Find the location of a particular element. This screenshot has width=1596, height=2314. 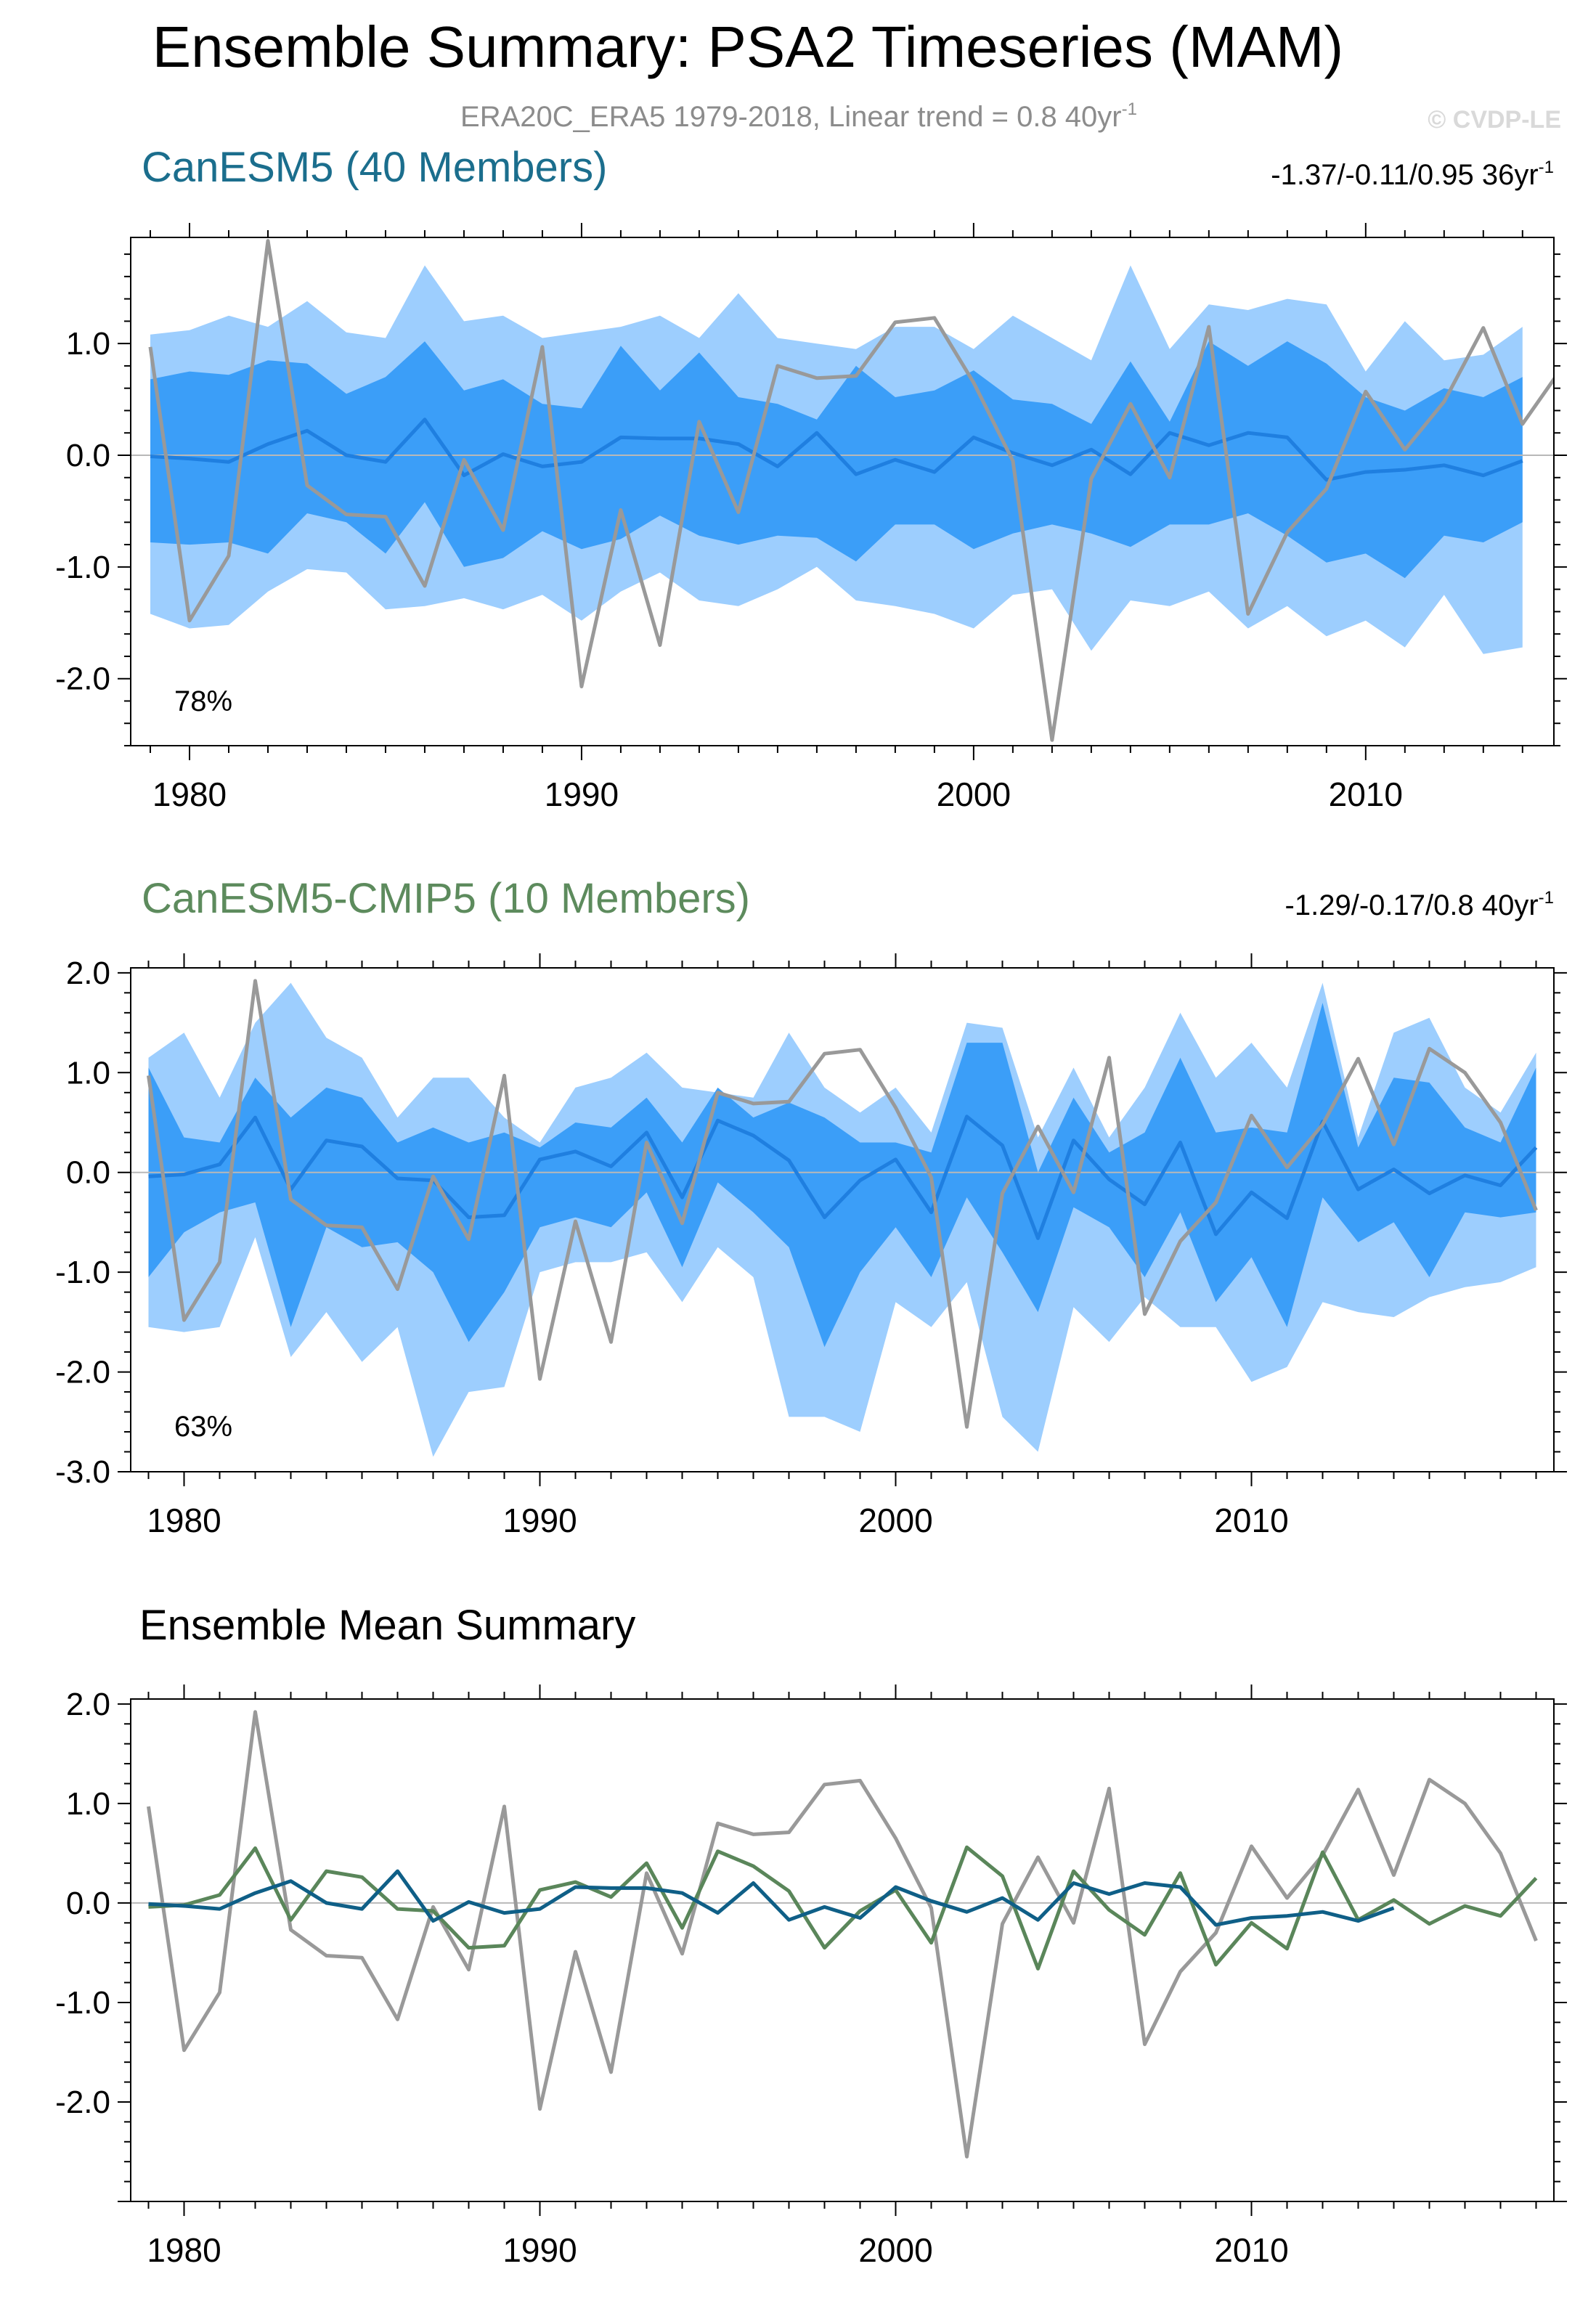

percent-label: 63% is located at coordinates (203, 1427).